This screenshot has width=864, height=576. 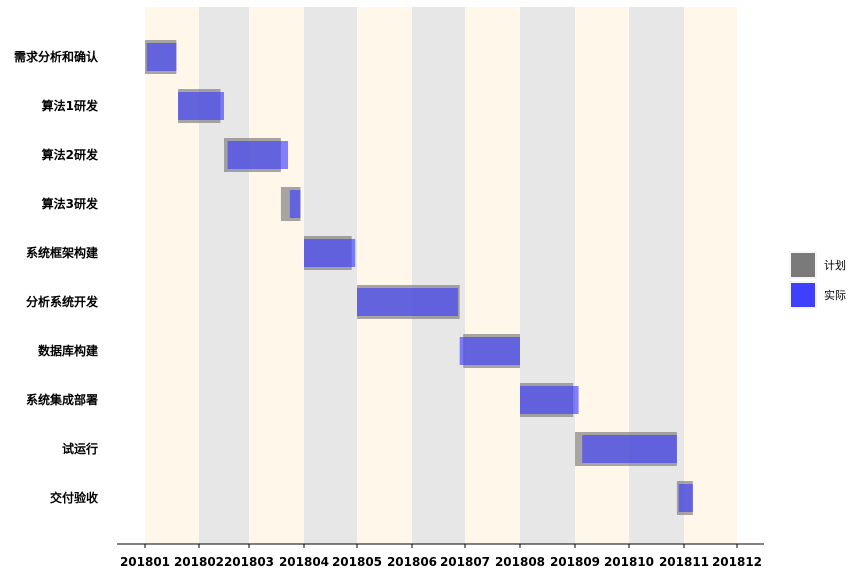 What do you see at coordinates (304, 562) in the screenshot?
I see `x-tick-label: 201804` at bounding box center [304, 562].